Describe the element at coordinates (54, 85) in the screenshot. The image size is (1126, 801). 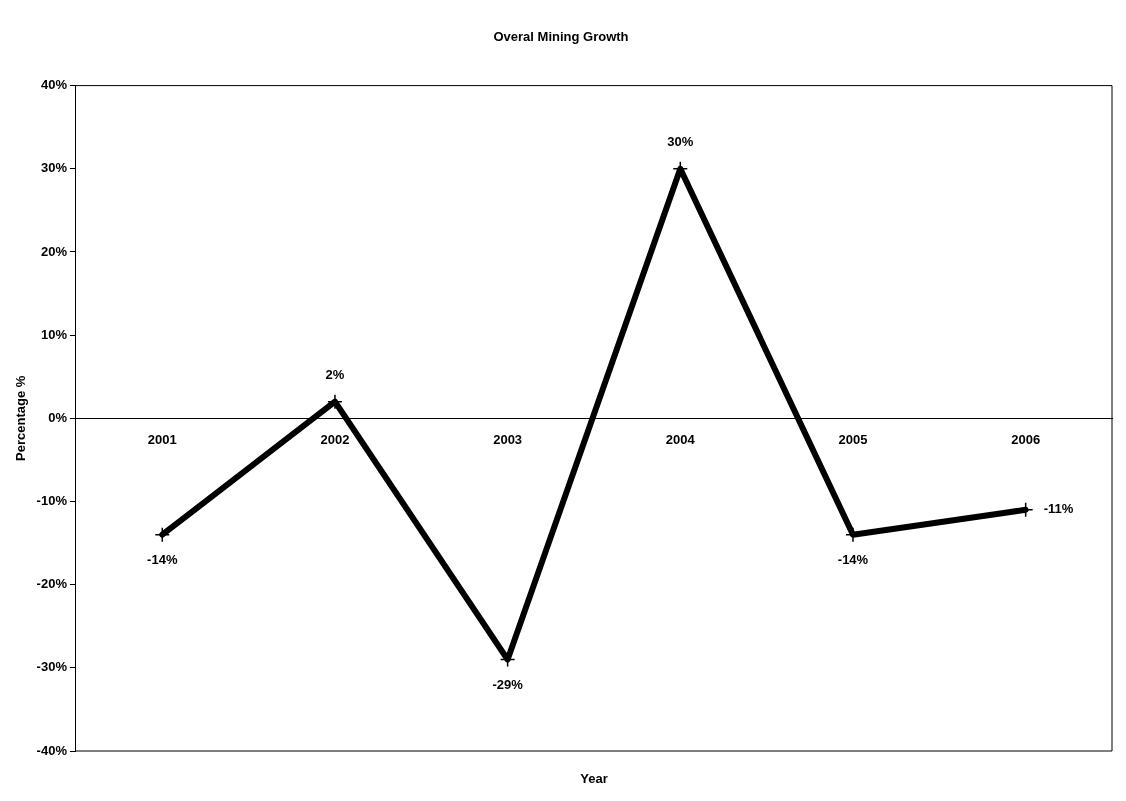
I see `y-tick-label: 40%` at that location.